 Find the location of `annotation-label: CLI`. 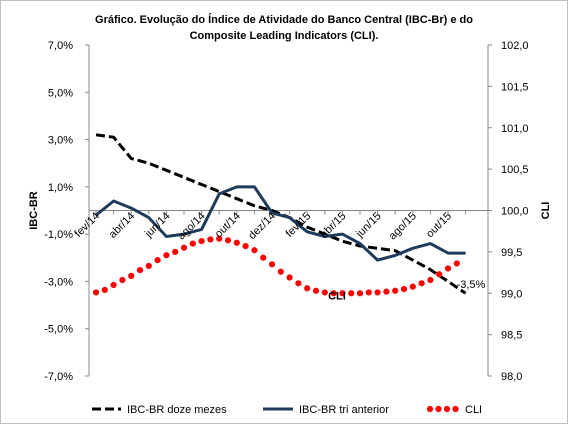

annotation-label: CLI is located at coordinates (337, 297).